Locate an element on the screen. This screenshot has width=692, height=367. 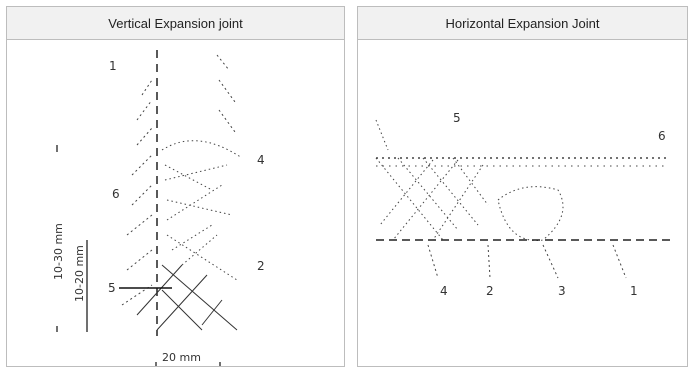
leader-lines is located at coordinates (527, 261).